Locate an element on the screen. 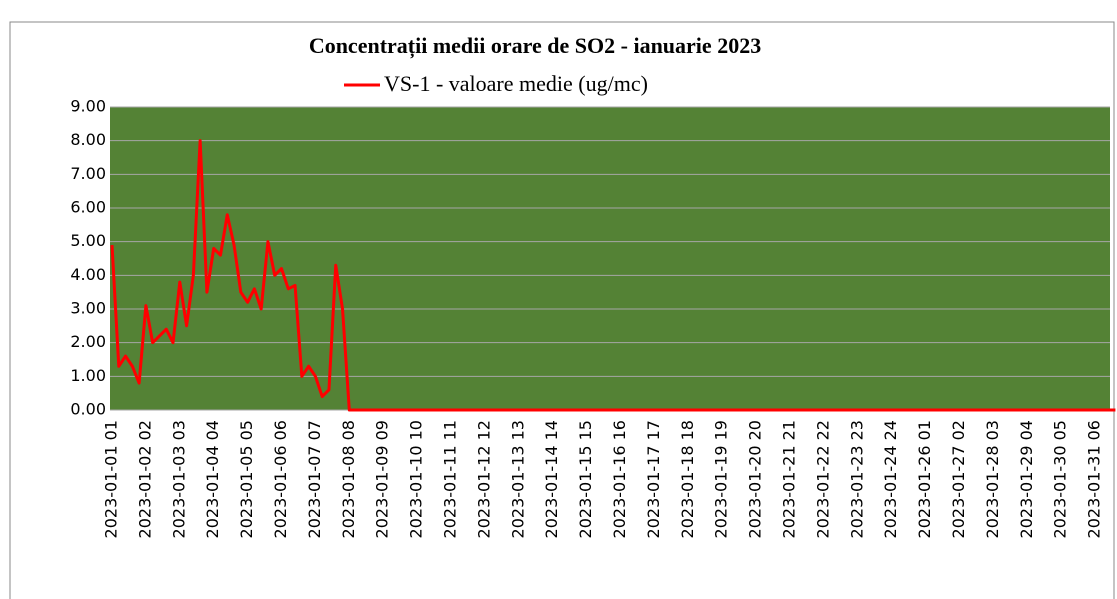  x-tick-label: 2023-01-02 02 is located at coordinates (144, 479).